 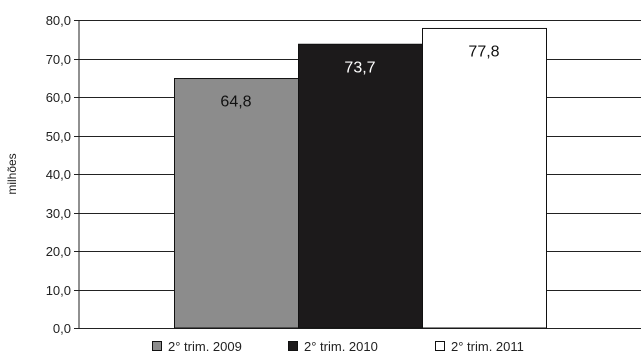 I want to click on legend-label-3: 2° trim. 2011, so click(x=487, y=346).